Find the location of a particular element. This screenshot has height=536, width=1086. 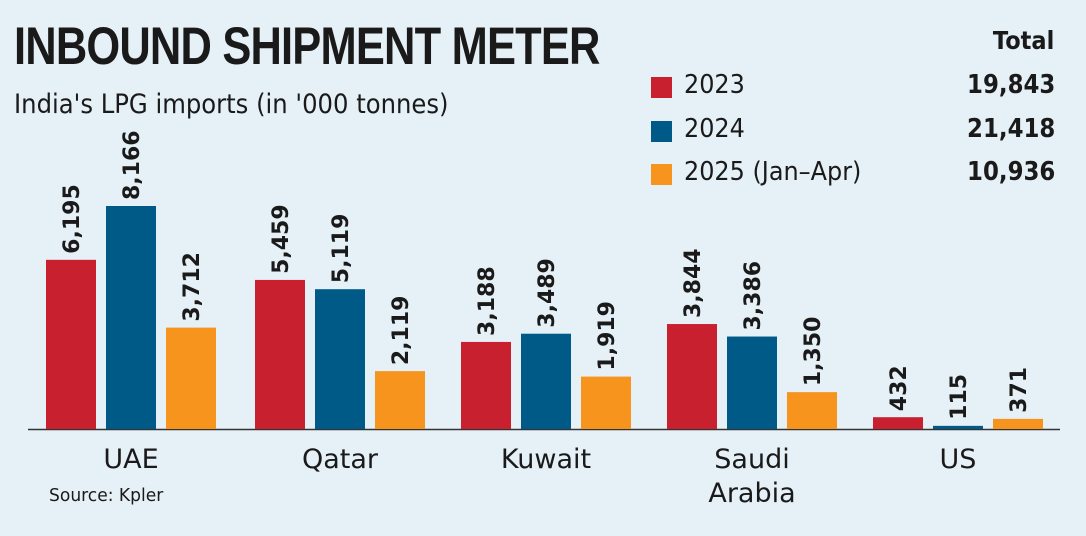

value-label-saudi-arabia-2025-jan-apr: 1,350 is located at coordinates (813, 352).